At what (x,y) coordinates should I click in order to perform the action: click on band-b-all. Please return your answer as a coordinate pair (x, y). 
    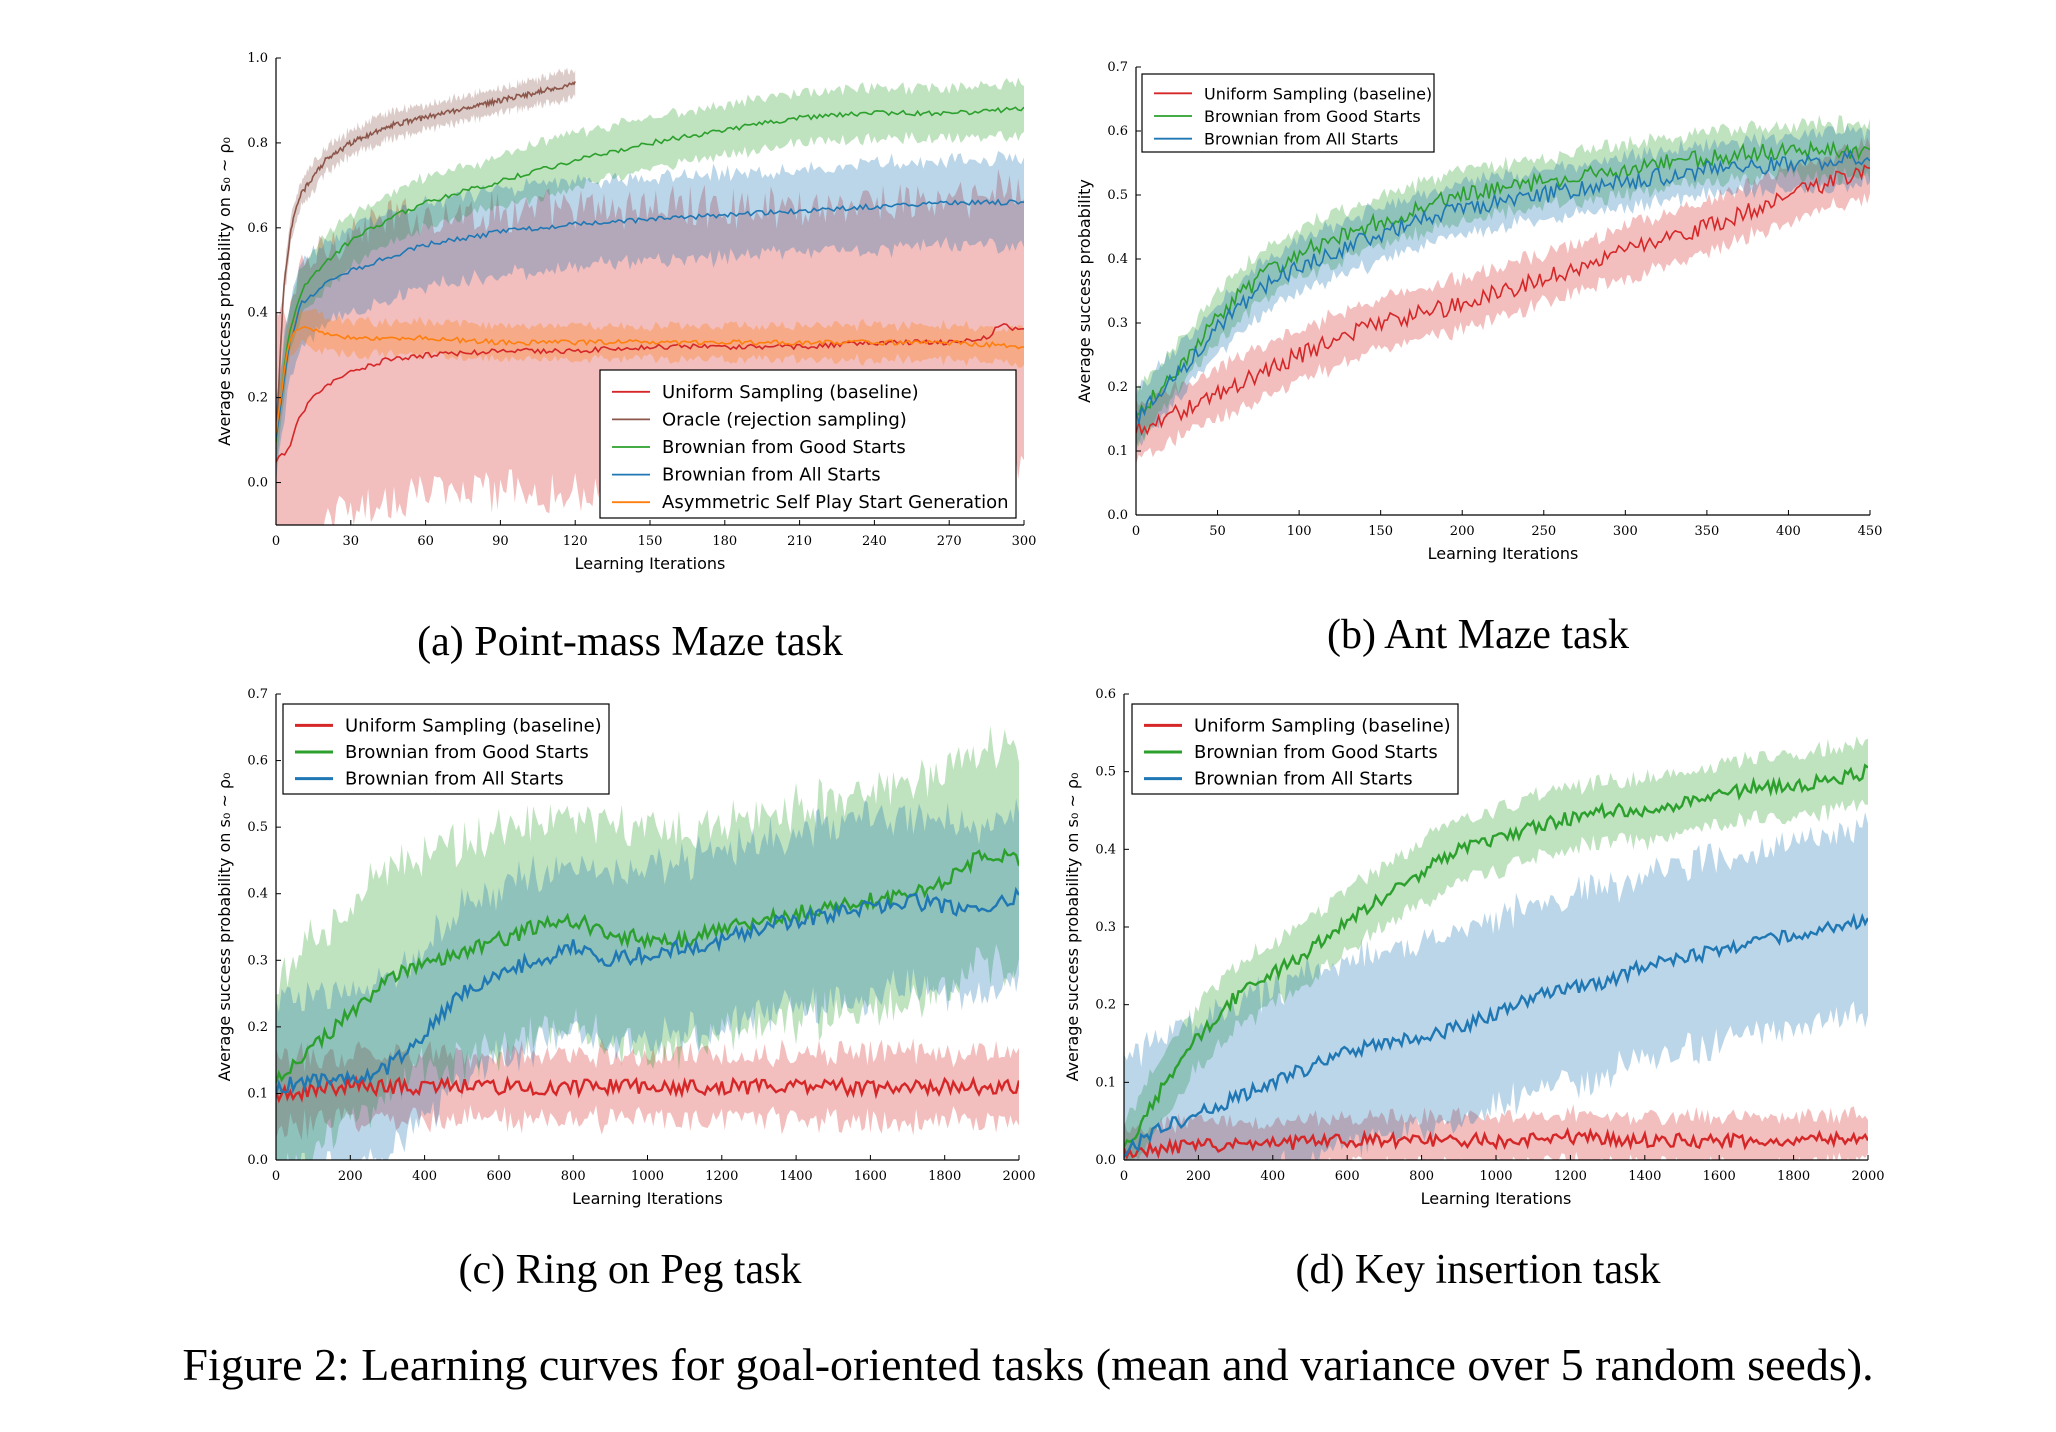
    Looking at the image, I should click on (1503, 289).